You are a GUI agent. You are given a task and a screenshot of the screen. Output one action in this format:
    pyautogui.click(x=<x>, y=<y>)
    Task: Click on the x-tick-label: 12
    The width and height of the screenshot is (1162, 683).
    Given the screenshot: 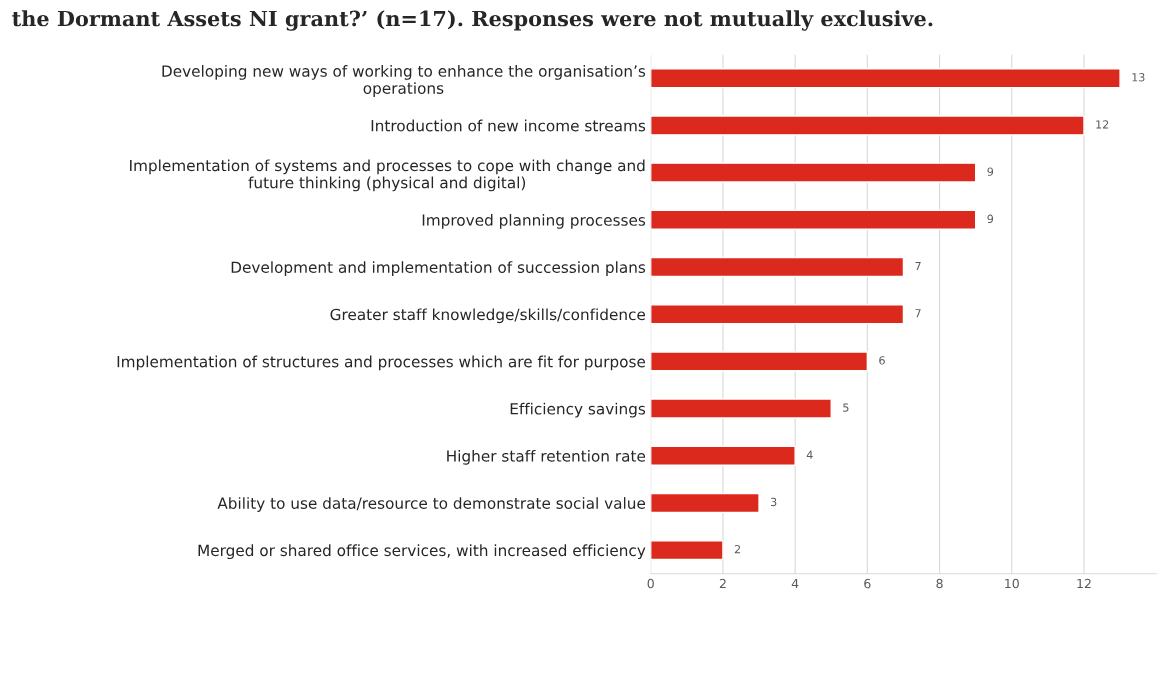 What is the action you would take?
    pyautogui.click(x=1084, y=583)
    